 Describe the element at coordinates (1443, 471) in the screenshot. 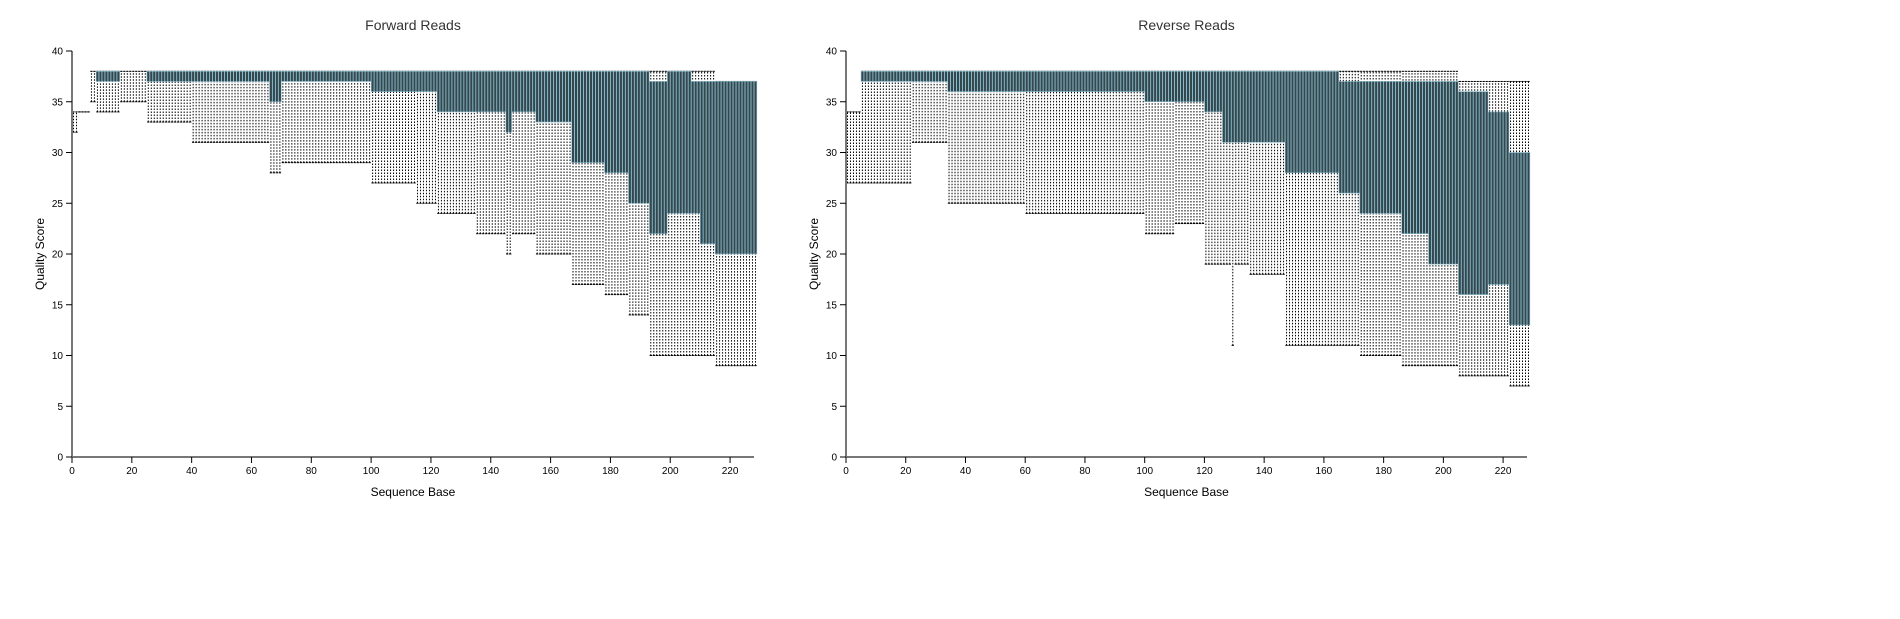

I see `x-tick-label: 200` at that location.